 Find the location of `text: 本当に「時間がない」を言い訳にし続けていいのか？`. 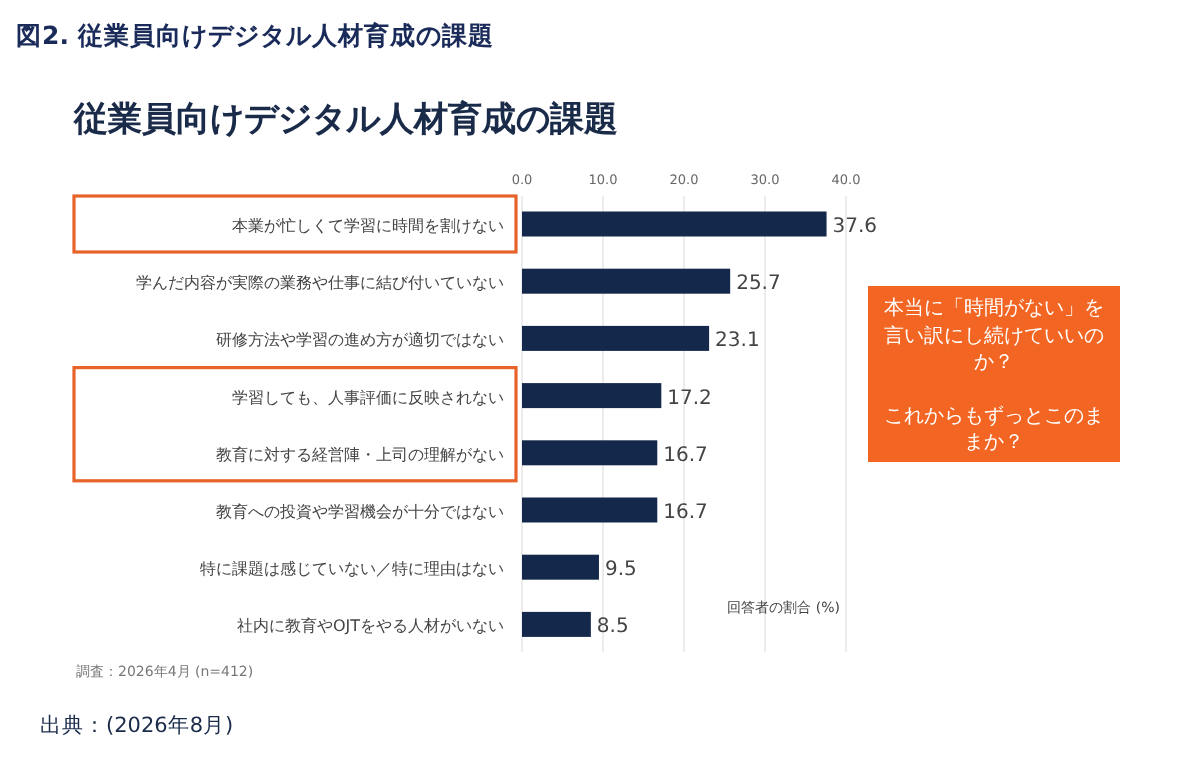

text: 本当に「時間がない」を言い訳にし続けていいのか？ is located at coordinates (994, 336).